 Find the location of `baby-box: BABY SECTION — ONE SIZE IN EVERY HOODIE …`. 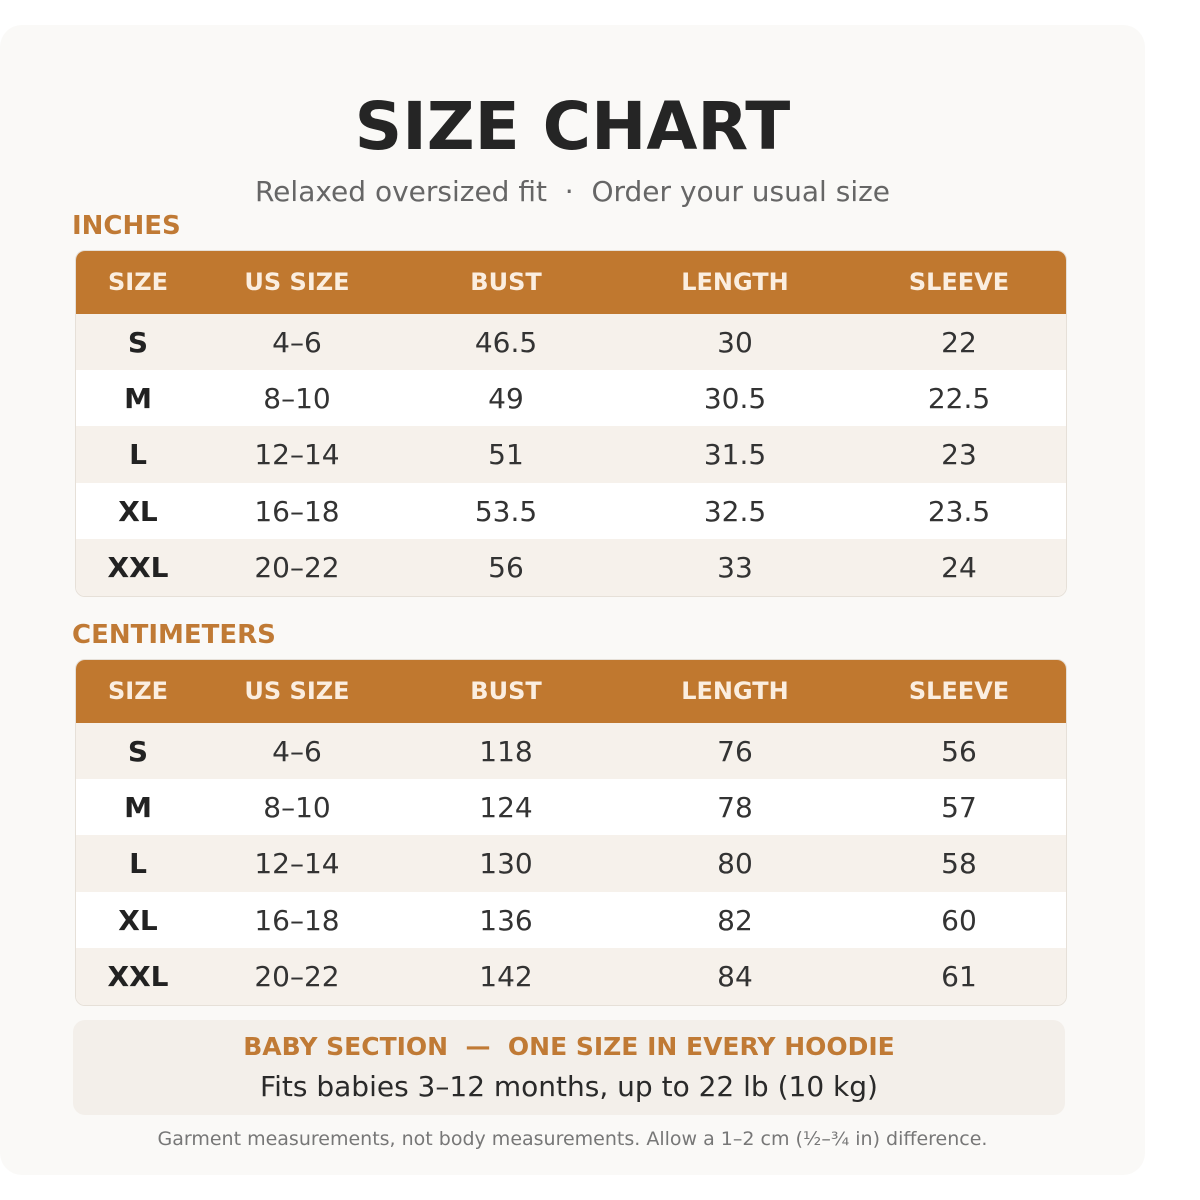

baby-box: BABY SECTION — ONE SIZE IN EVERY HOODIE … is located at coordinates (569, 1067).